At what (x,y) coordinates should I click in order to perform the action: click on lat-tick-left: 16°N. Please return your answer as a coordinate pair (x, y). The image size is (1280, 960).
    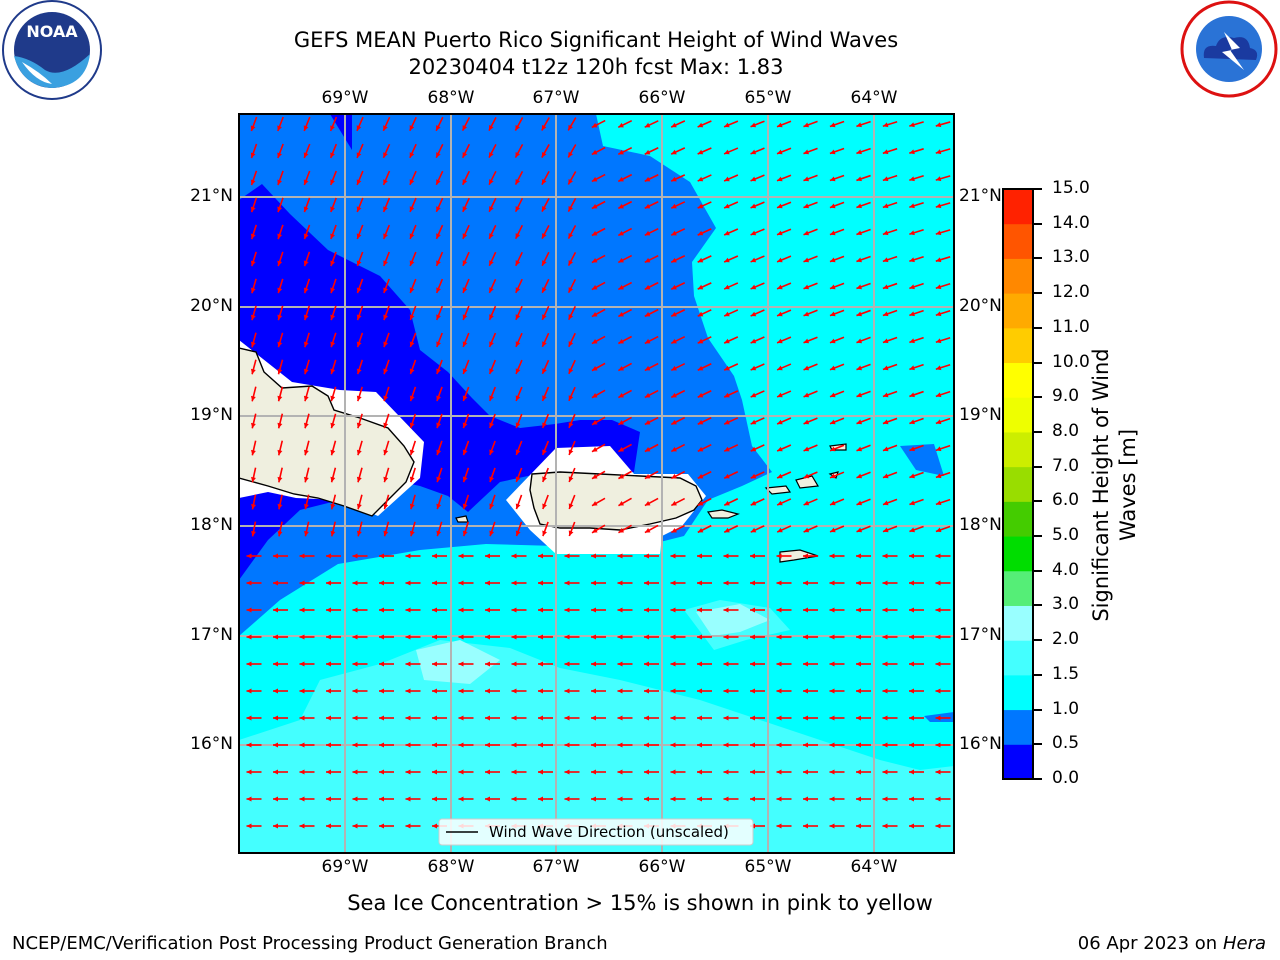
    Looking at the image, I should click on (211, 744).